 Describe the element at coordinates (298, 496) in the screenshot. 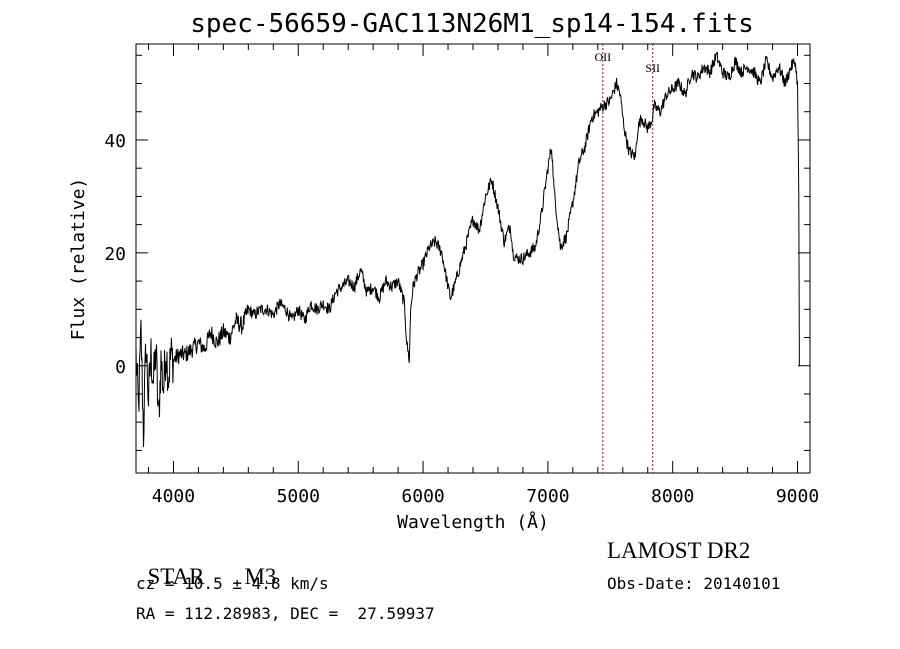

I see `x-tick-label: 5000` at that location.